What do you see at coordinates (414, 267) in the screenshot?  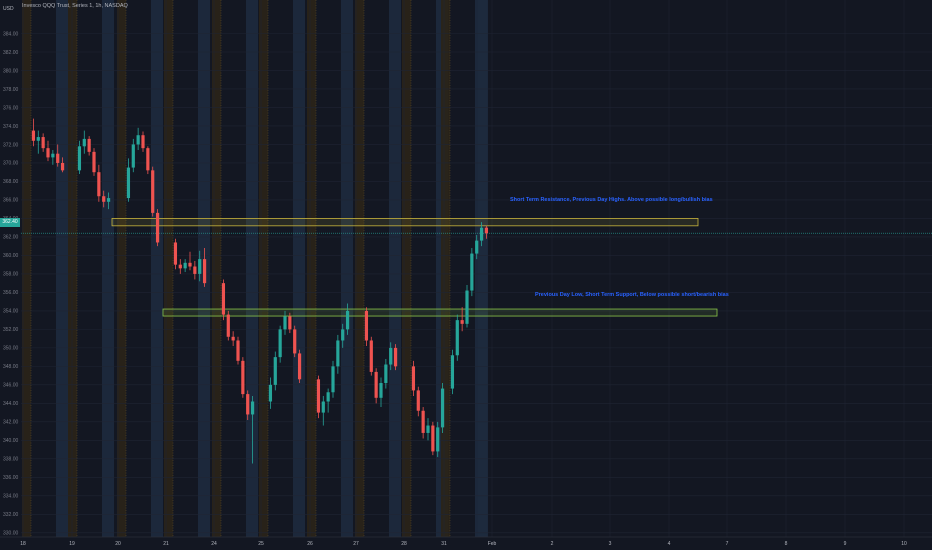 I see `zones` at bounding box center [414, 267].